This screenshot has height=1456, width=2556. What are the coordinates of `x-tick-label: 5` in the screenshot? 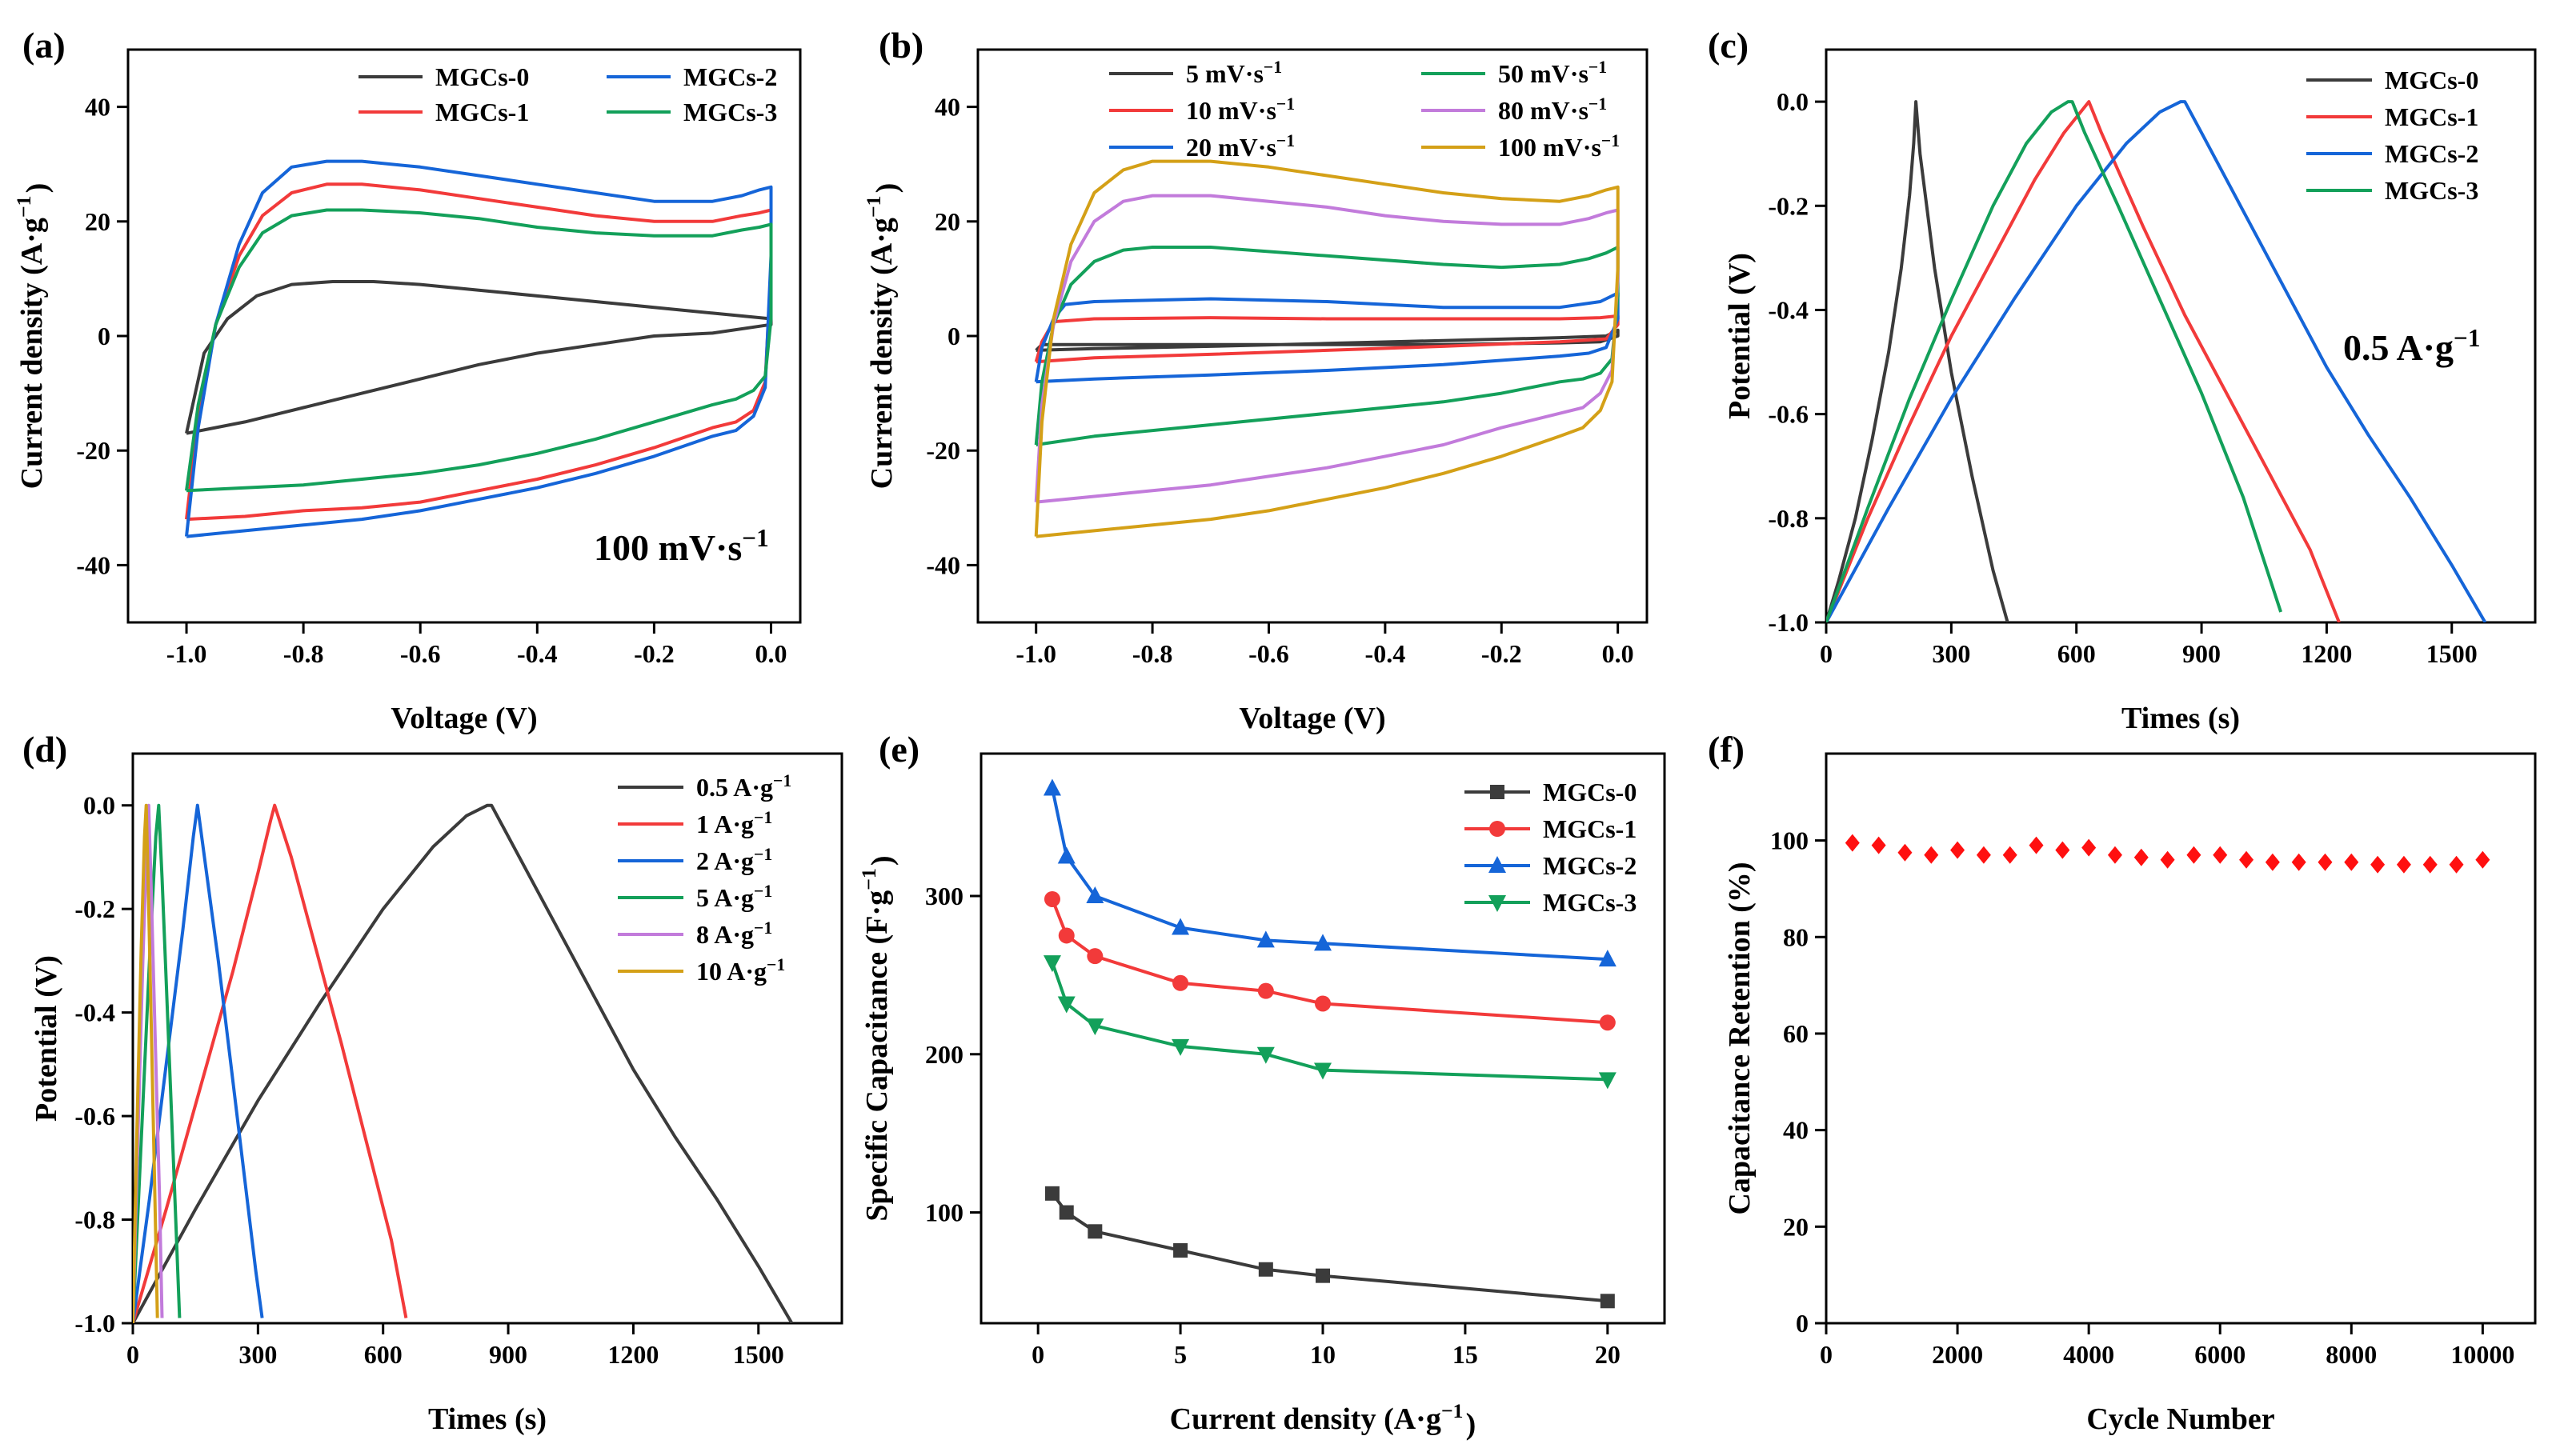 It's located at (1180, 1354).